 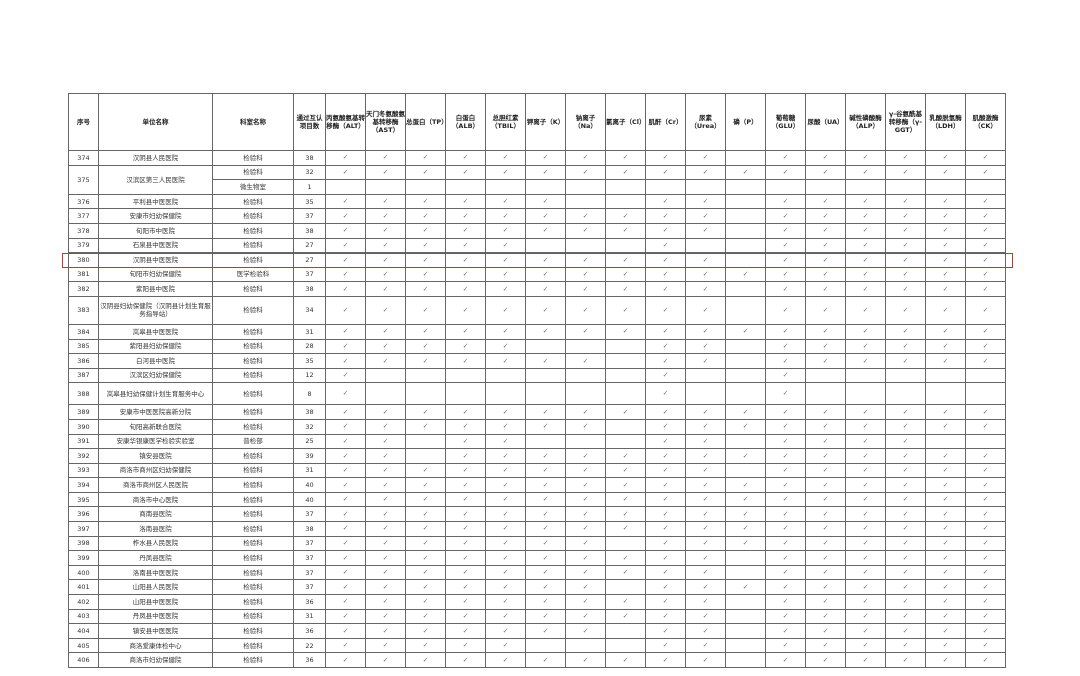 I want to click on unit-name: 岚皋县中医医院, so click(x=155, y=331).